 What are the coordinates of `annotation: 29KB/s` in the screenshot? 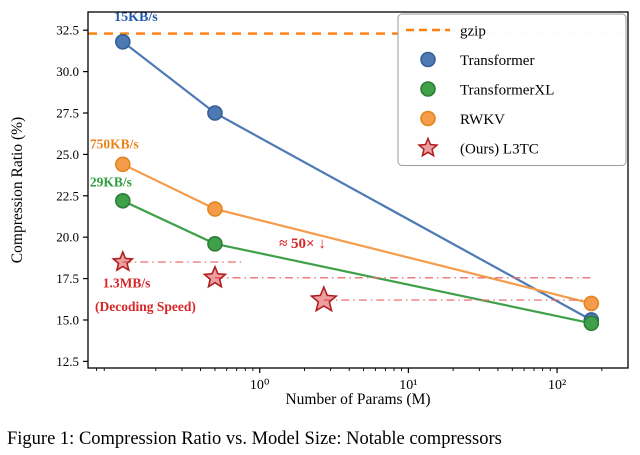 It's located at (111, 182).